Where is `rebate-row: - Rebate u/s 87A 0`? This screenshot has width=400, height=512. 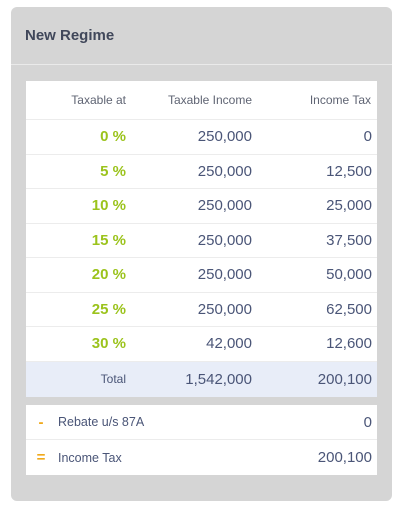 rebate-row: - Rebate u/s 87A 0 is located at coordinates (201, 422).